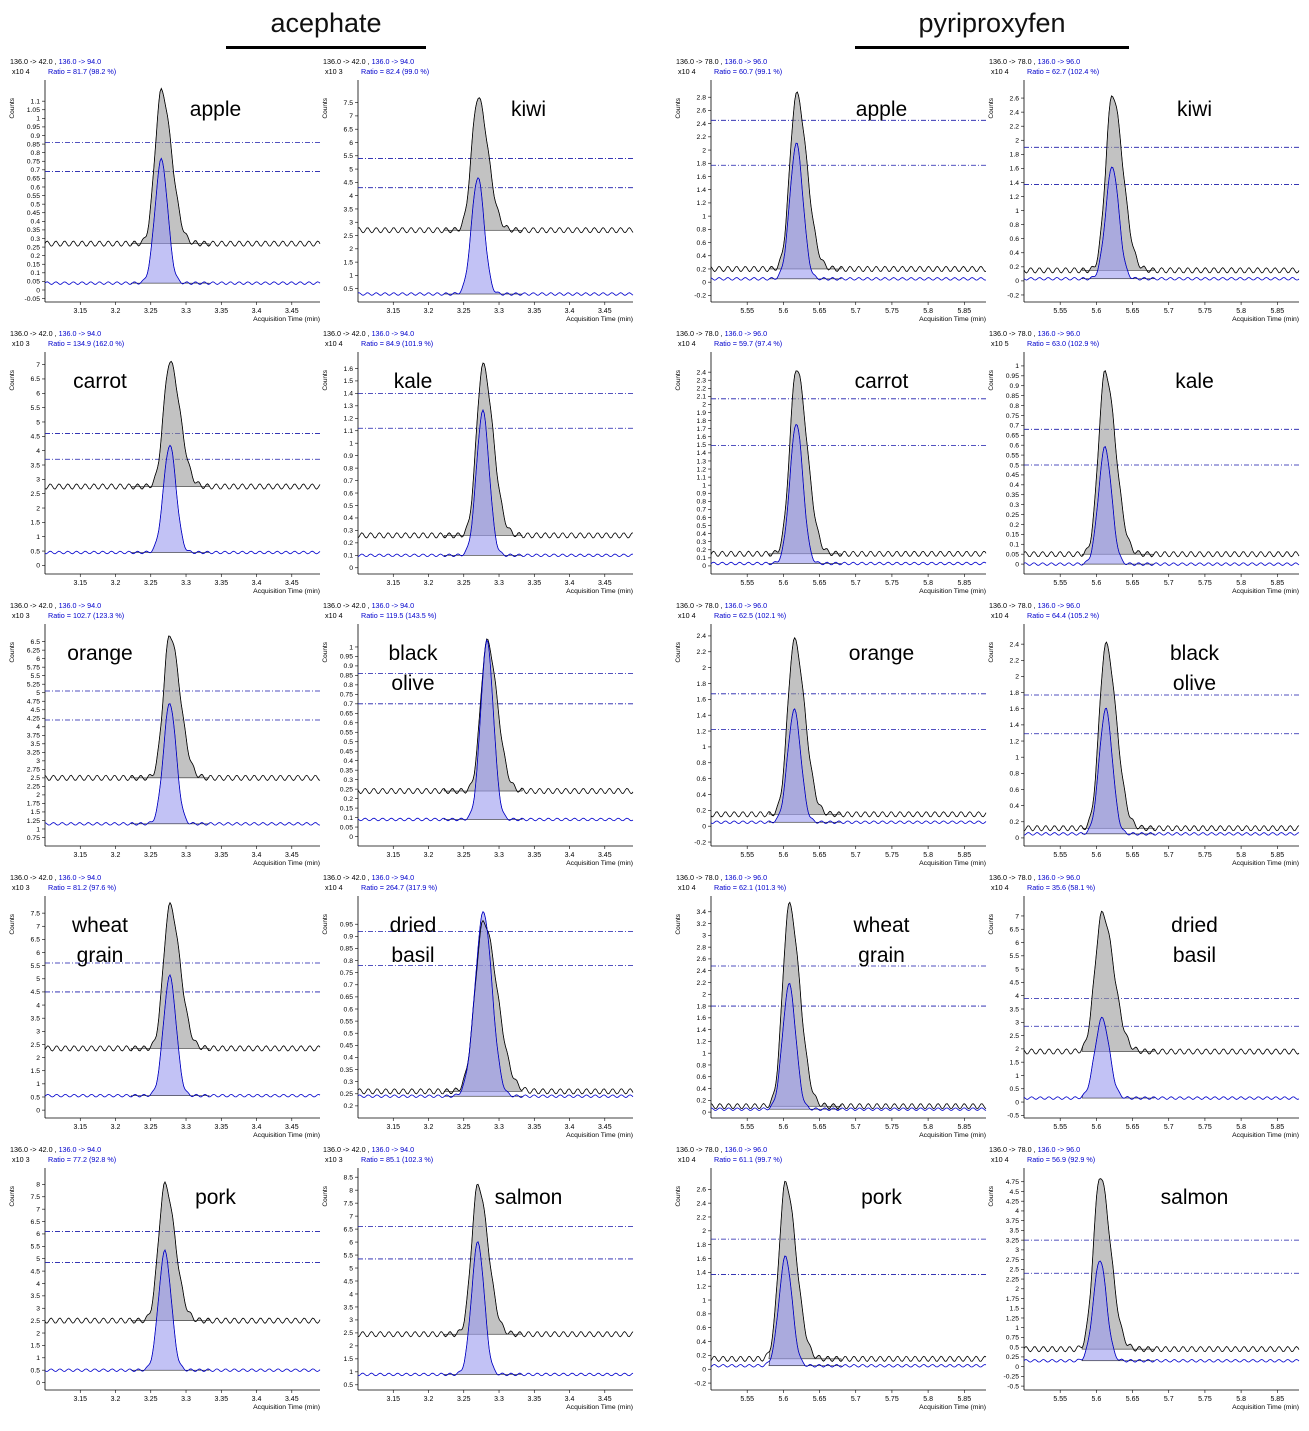 The image size is (1309, 1431). I want to click on sample-label: kiwi, so click(528, 109).